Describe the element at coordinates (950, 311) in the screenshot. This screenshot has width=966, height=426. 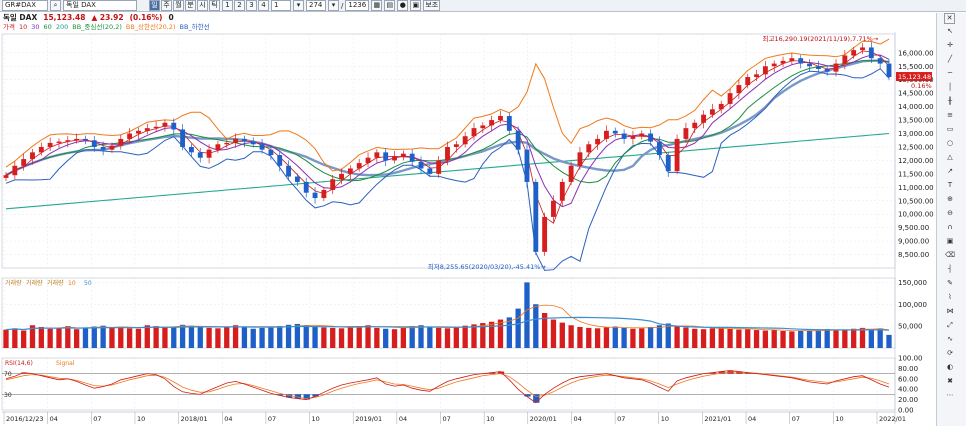
I see `pattern-icon: ⋈` at that location.